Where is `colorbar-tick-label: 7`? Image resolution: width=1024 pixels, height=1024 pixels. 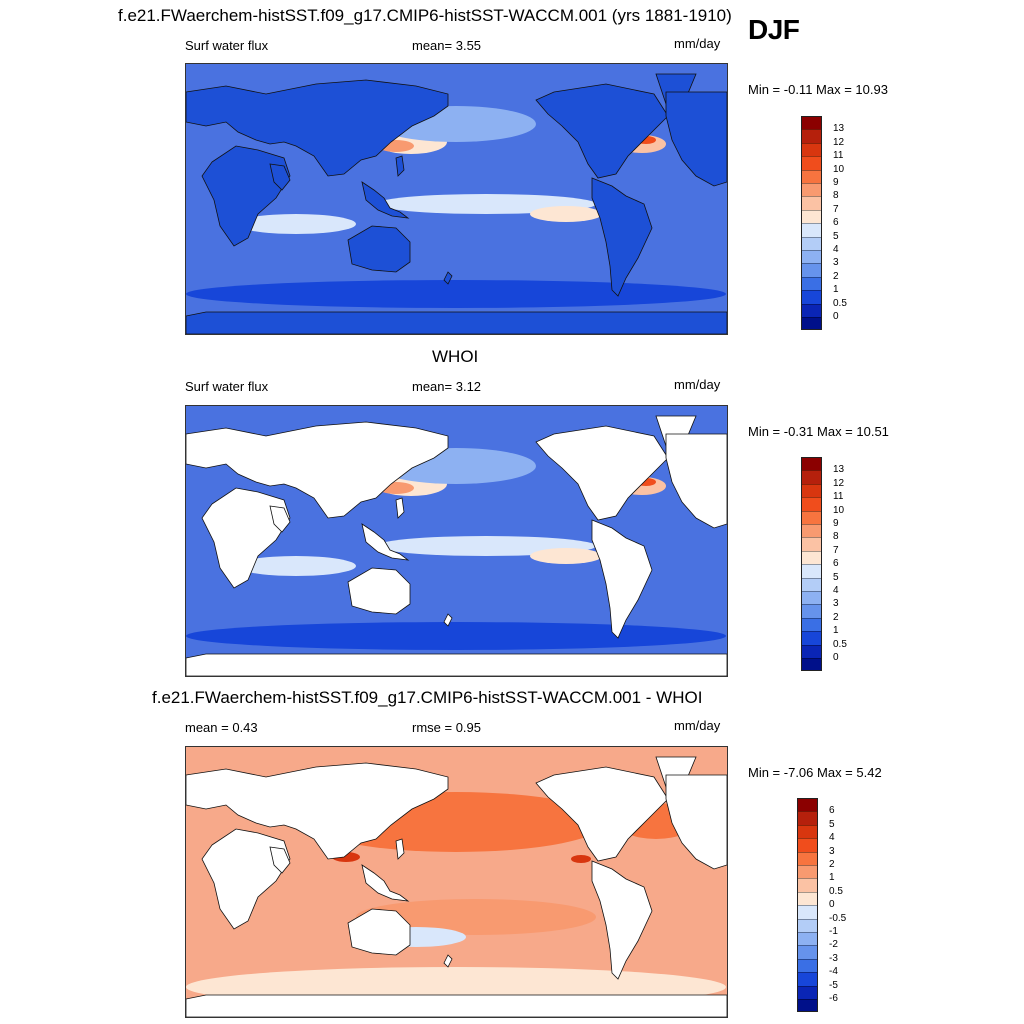 colorbar-tick-label: 7 is located at coordinates (836, 550).